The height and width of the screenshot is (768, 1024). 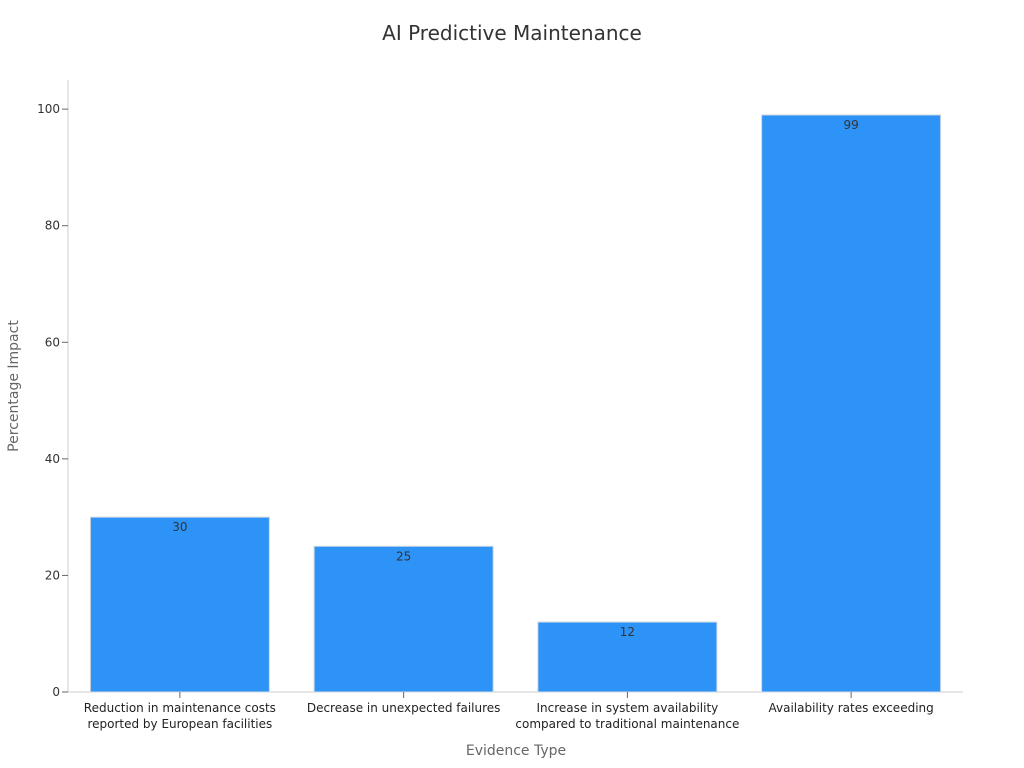 I want to click on x-tick-label: Availability rates exceeding, so click(x=850, y=708).